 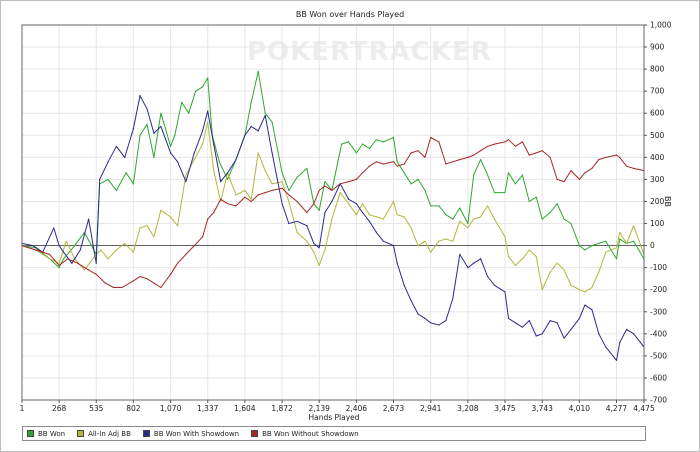 I want to click on y-tick-label: 500, so click(x=657, y=135).